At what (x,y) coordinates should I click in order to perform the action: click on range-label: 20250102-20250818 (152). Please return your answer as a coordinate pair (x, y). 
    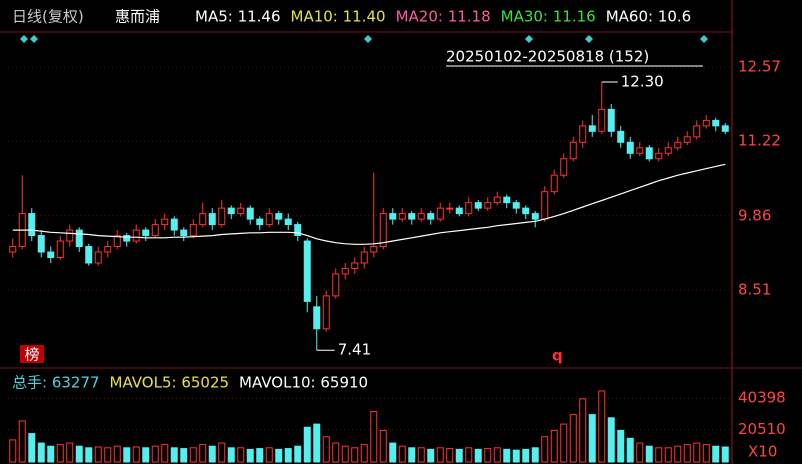
    Looking at the image, I should click on (547, 57).